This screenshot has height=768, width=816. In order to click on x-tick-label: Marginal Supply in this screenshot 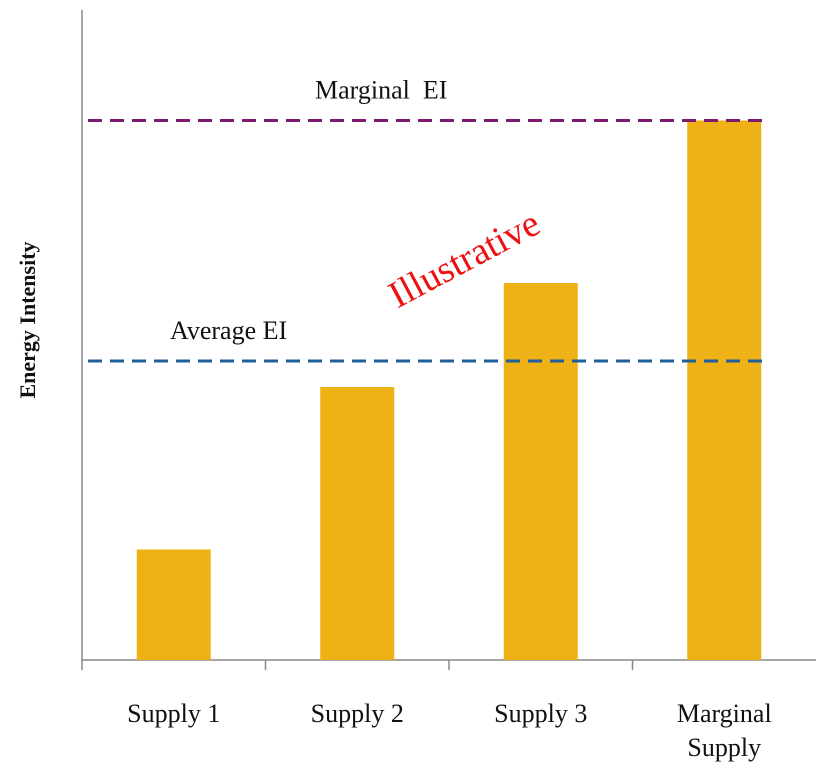, I will do `click(724, 730)`.